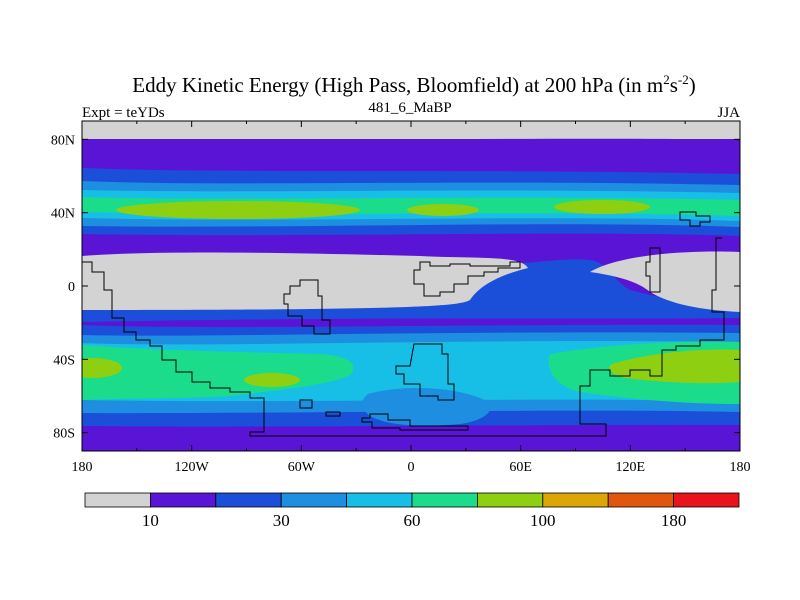 The image size is (800, 600). I want to click on coastline-landmass-c, so click(425, 372).